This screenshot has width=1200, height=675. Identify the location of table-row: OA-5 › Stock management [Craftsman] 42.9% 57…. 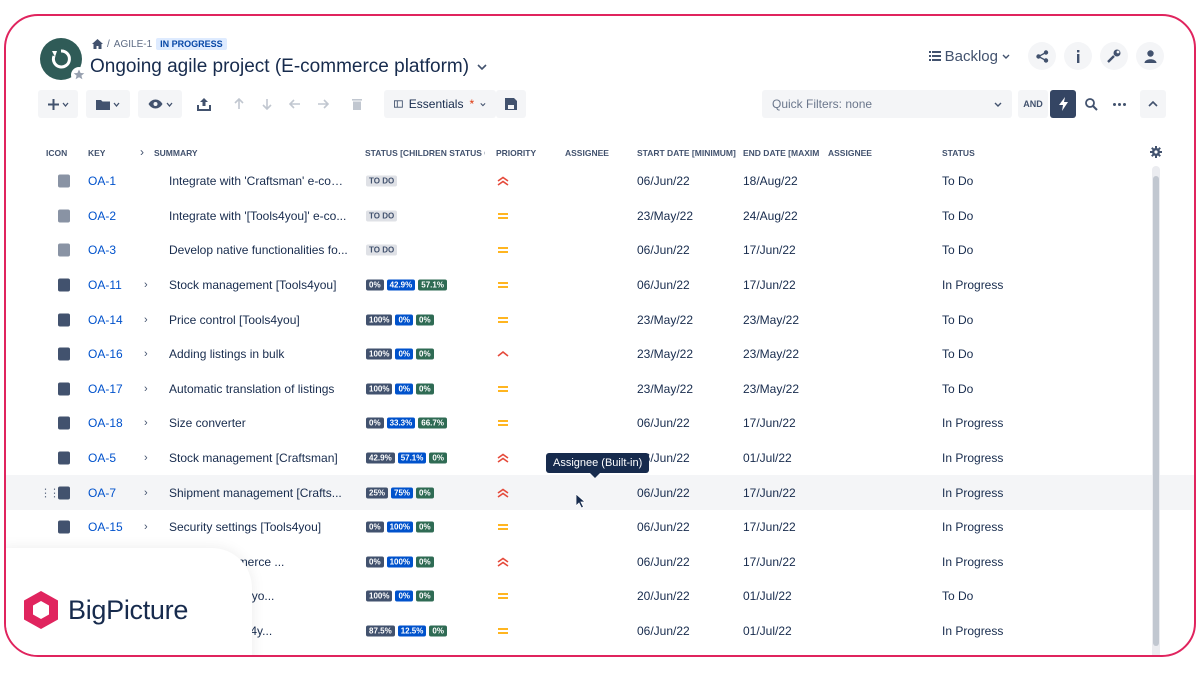
(600, 458).